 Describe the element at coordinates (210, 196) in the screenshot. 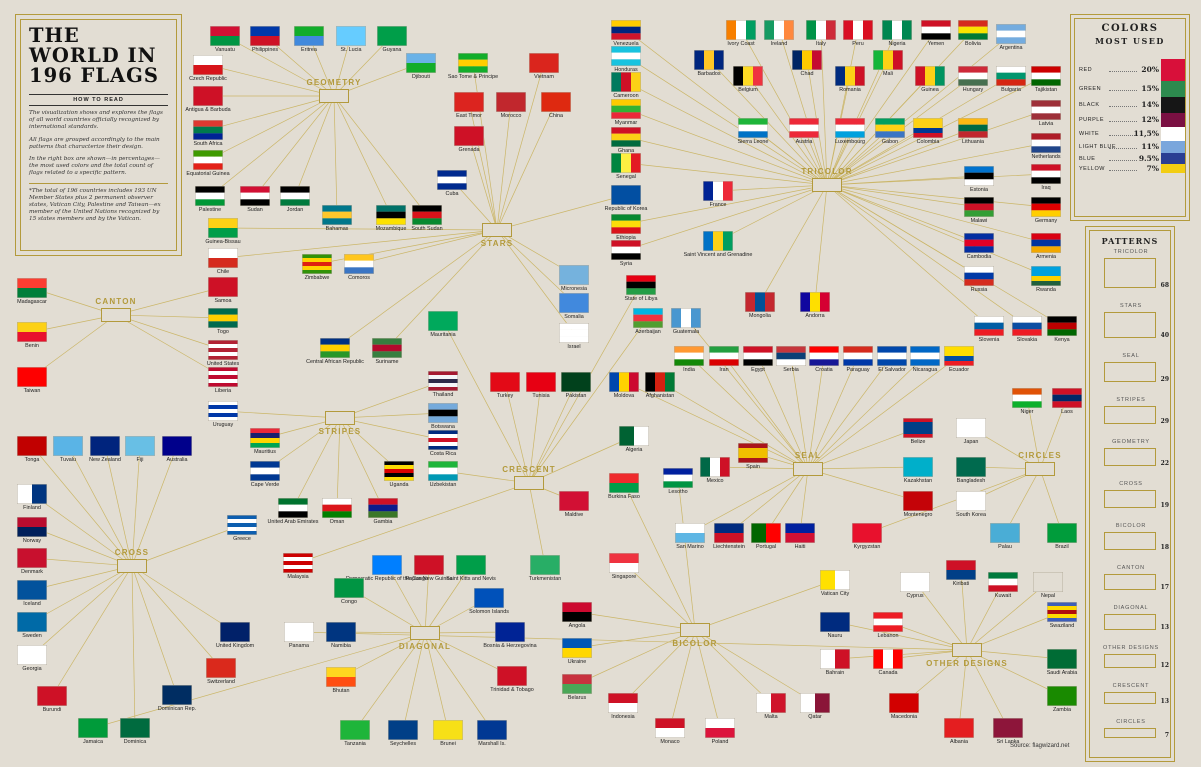

I see `flag-palestine` at that location.